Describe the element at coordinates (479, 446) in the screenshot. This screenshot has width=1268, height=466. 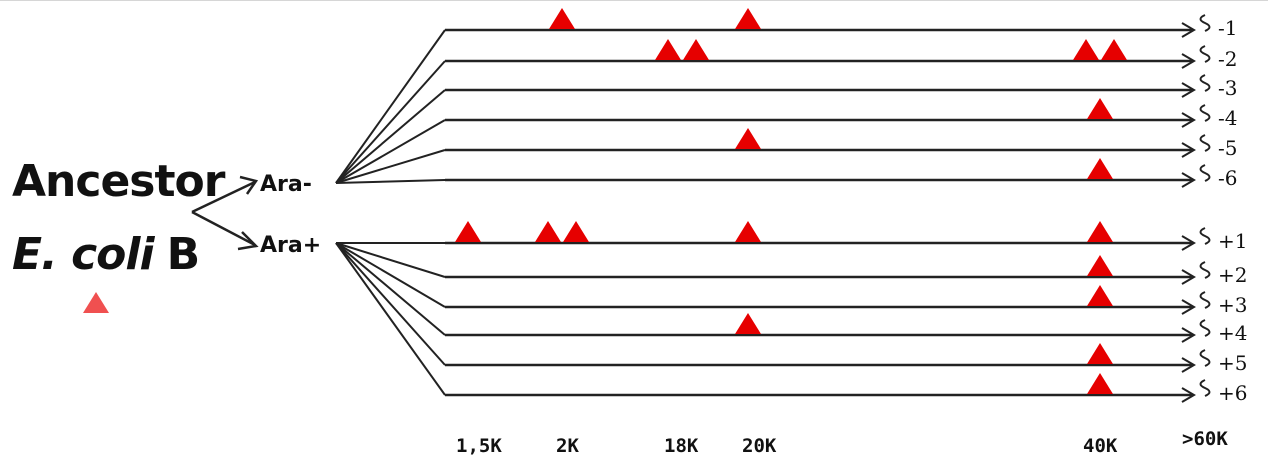
I see `generation-tick-label: 1,5K` at that location.